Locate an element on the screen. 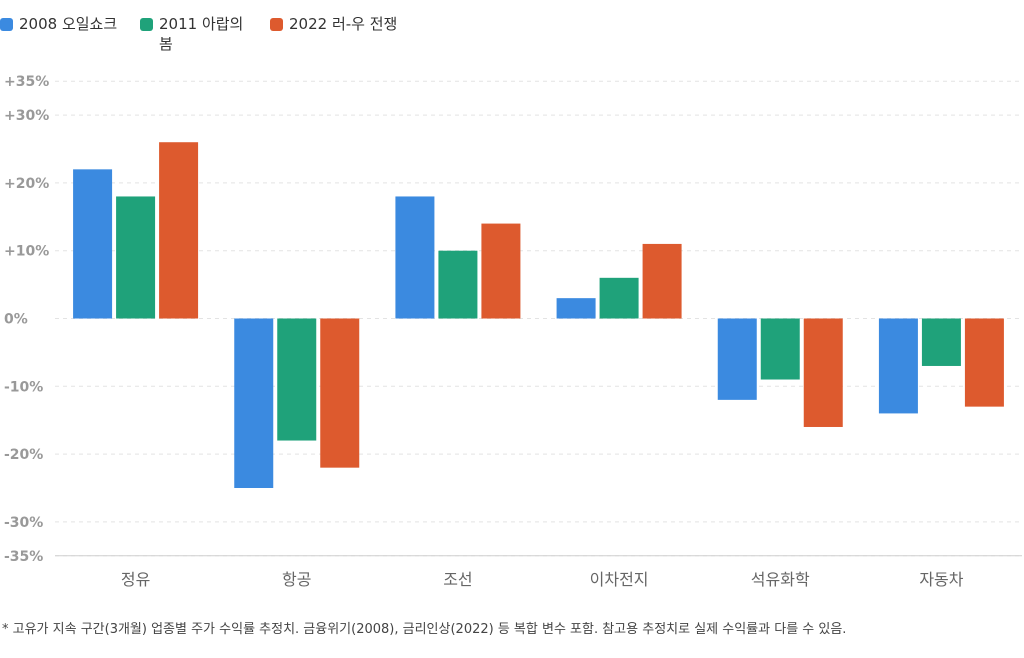 This screenshot has height=658, width=1024. legend-item-2008: 2008 오일쇼크 is located at coordinates (70, 24).